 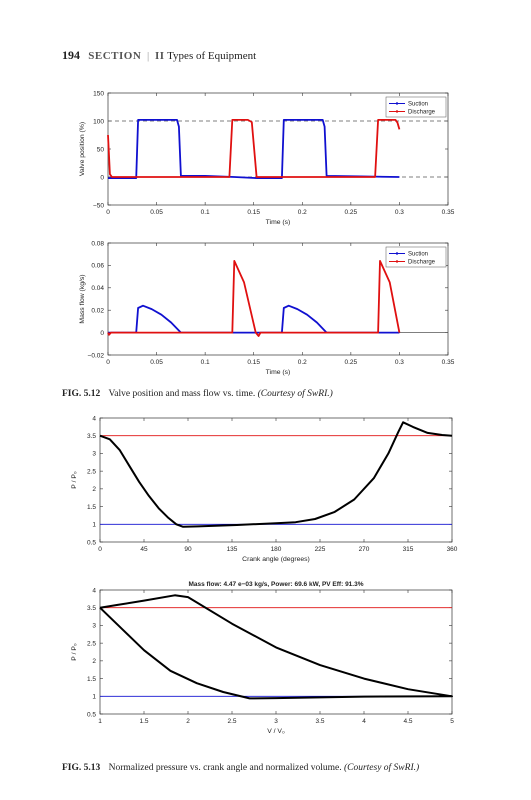 I want to click on x-tick-label: 180, so click(x=276, y=549).